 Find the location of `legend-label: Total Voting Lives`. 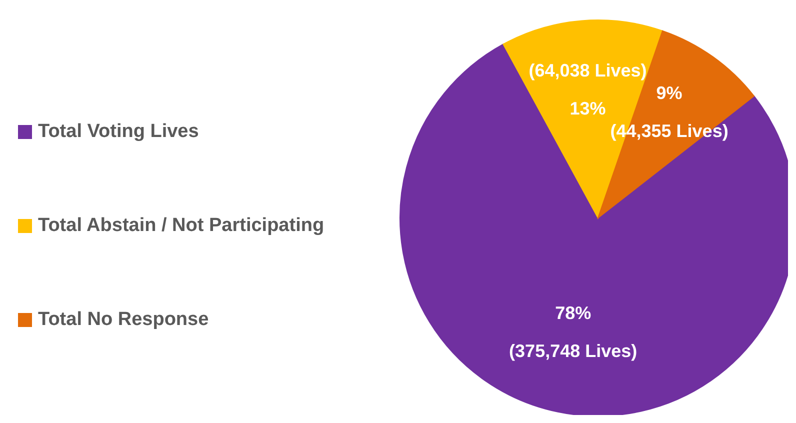

legend-label: Total Voting Lives is located at coordinates (118, 132).